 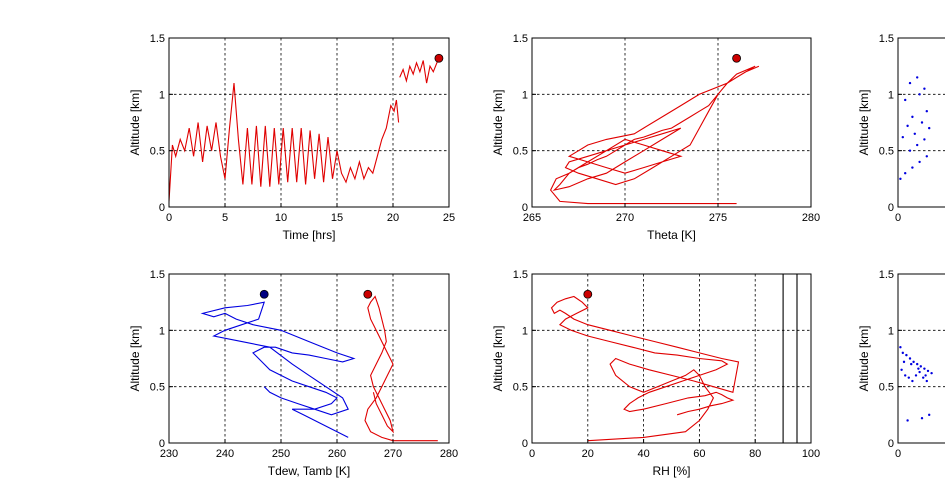 I want to click on x-tick-label: 265, so click(x=532, y=218).